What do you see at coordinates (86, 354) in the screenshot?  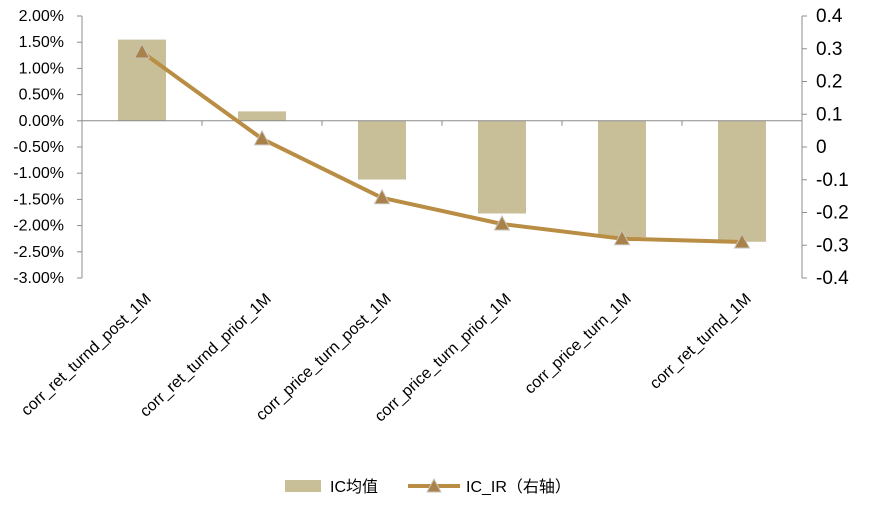 I see `category-label: corr_ret_turnd_post_1M` at bounding box center [86, 354].